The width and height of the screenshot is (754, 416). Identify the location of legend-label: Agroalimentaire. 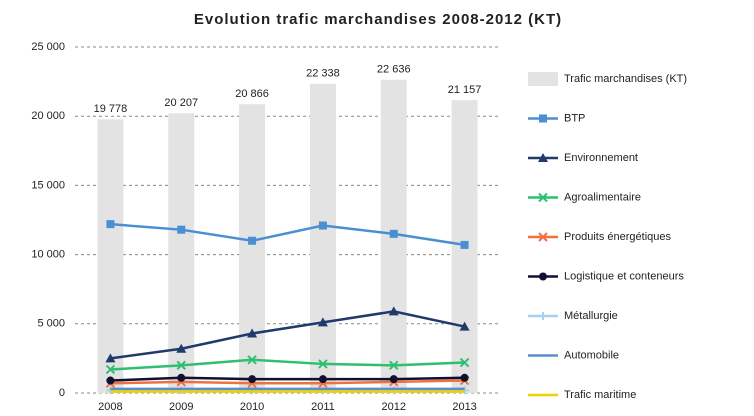
(602, 197).